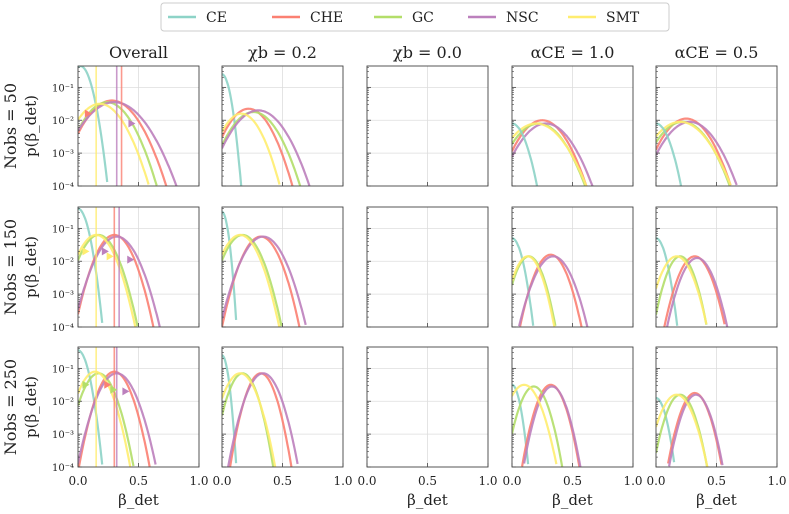 The width and height of the screenshot is (789, 514). I want to click on row-label-1: Nobs = 150, so click(10, 267).